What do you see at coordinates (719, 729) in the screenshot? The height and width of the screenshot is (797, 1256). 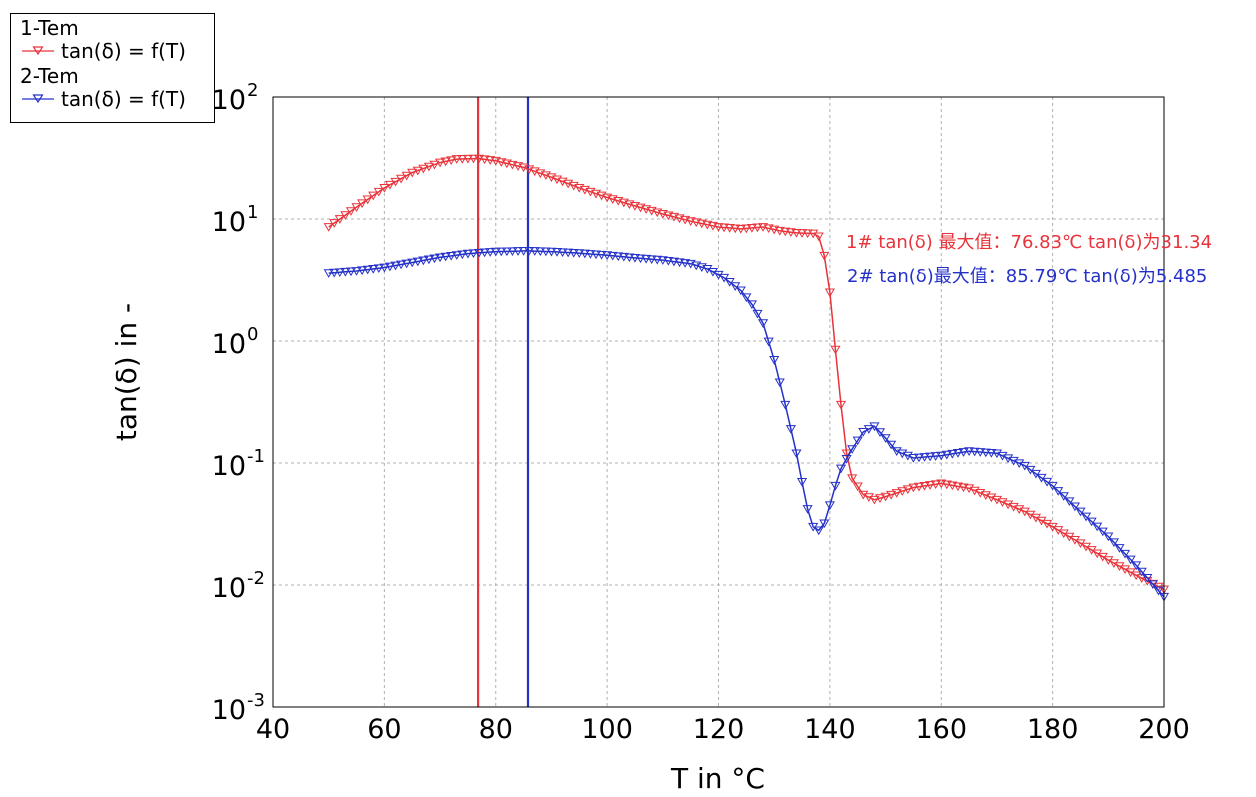 I see `x-tick-label: 120` at bounding box center [719, 729].